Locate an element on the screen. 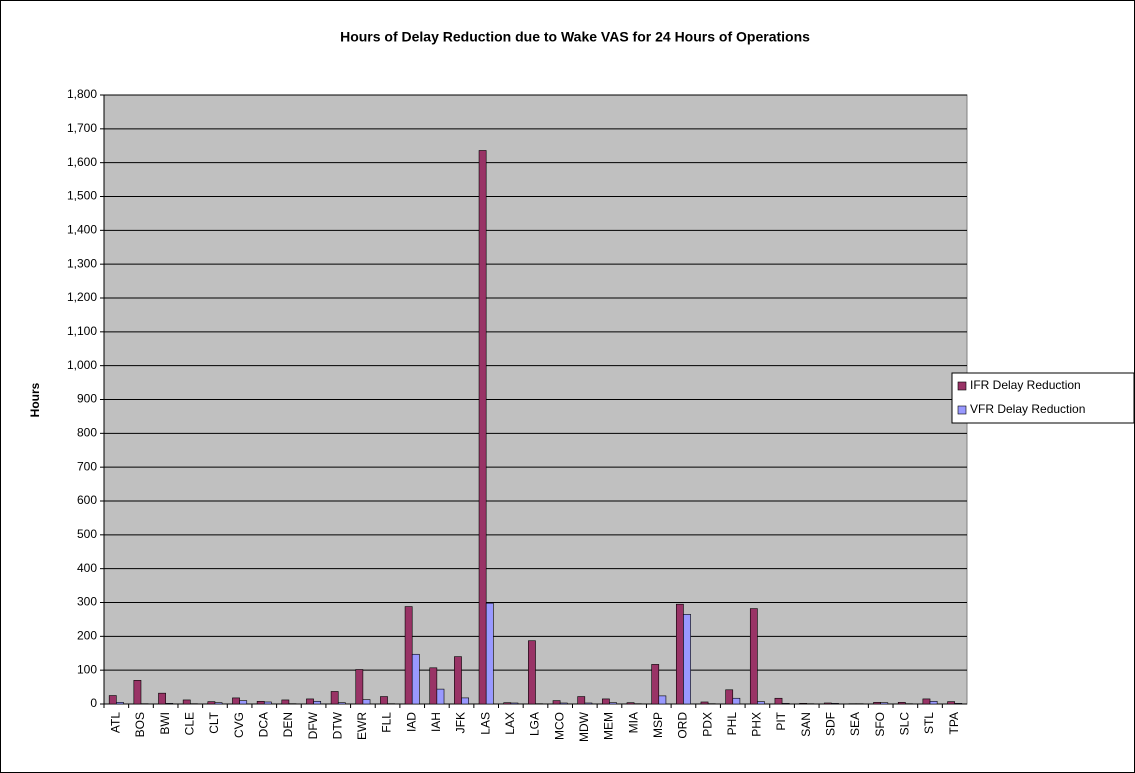 This screenshot has height=773, width=1135. x-tick-label: ATL is located at coordinates (116, 722).